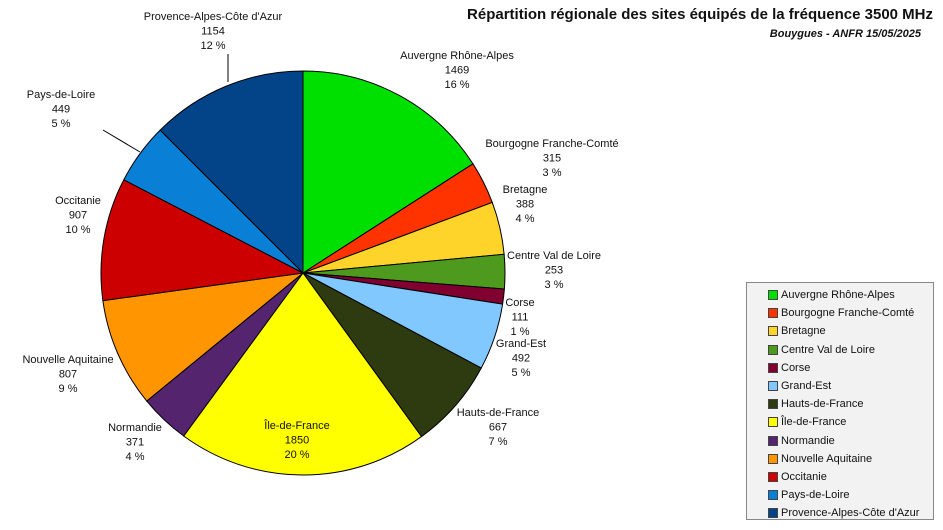 This screenshot has width=943, height=530. I want to click on slice-name: Grand-Est, so click(521, 344).